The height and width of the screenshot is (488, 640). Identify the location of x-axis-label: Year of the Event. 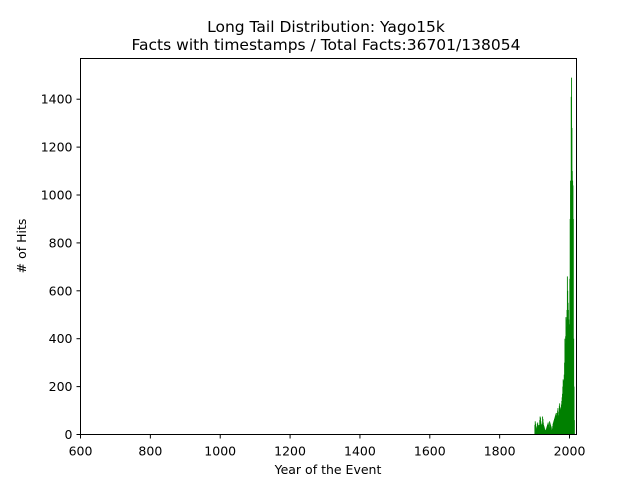
(328, 469).